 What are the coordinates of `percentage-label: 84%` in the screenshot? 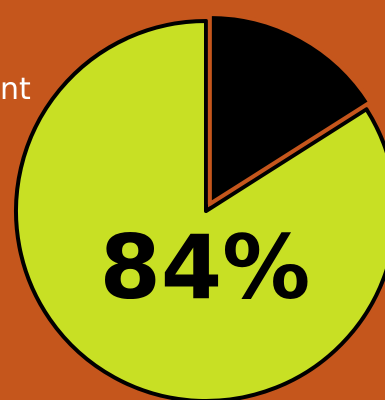 It's located at (205, 267).